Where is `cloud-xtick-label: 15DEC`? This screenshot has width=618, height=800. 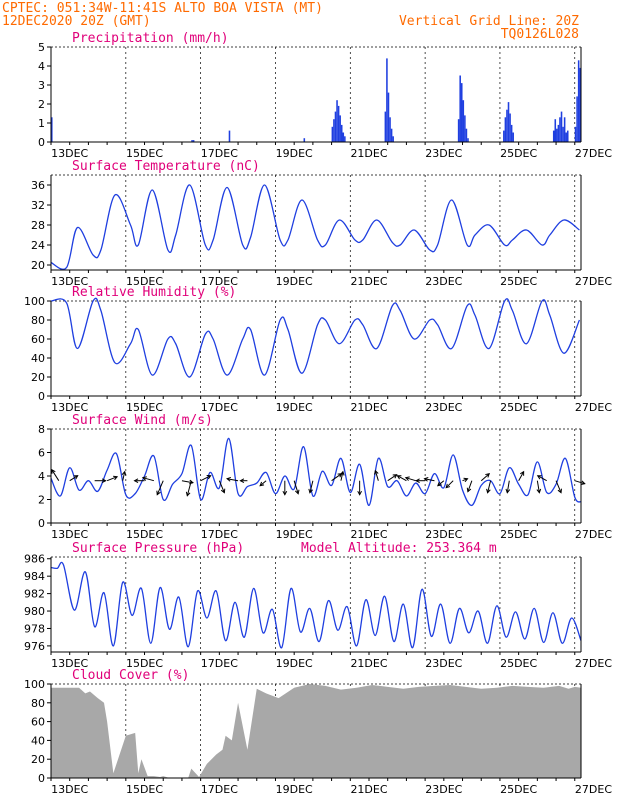
cloud-xtick-label: 15DEC is located at coordinates (144, 789).